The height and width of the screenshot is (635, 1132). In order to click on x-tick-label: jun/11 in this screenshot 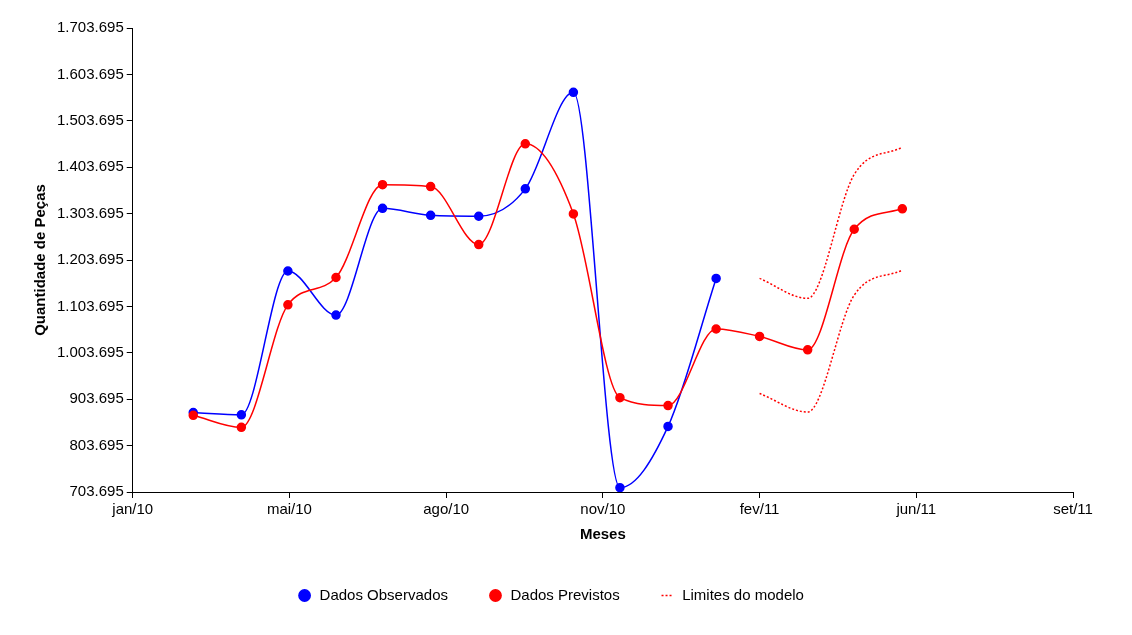, I will do `click(916, 509)`.